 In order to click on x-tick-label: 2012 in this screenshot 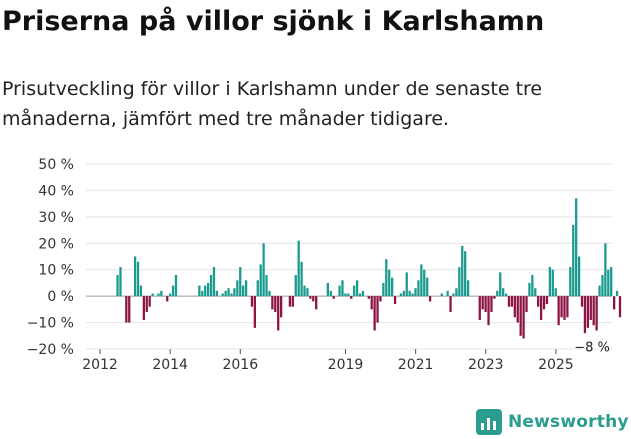, I will do `click(100, 365)`.